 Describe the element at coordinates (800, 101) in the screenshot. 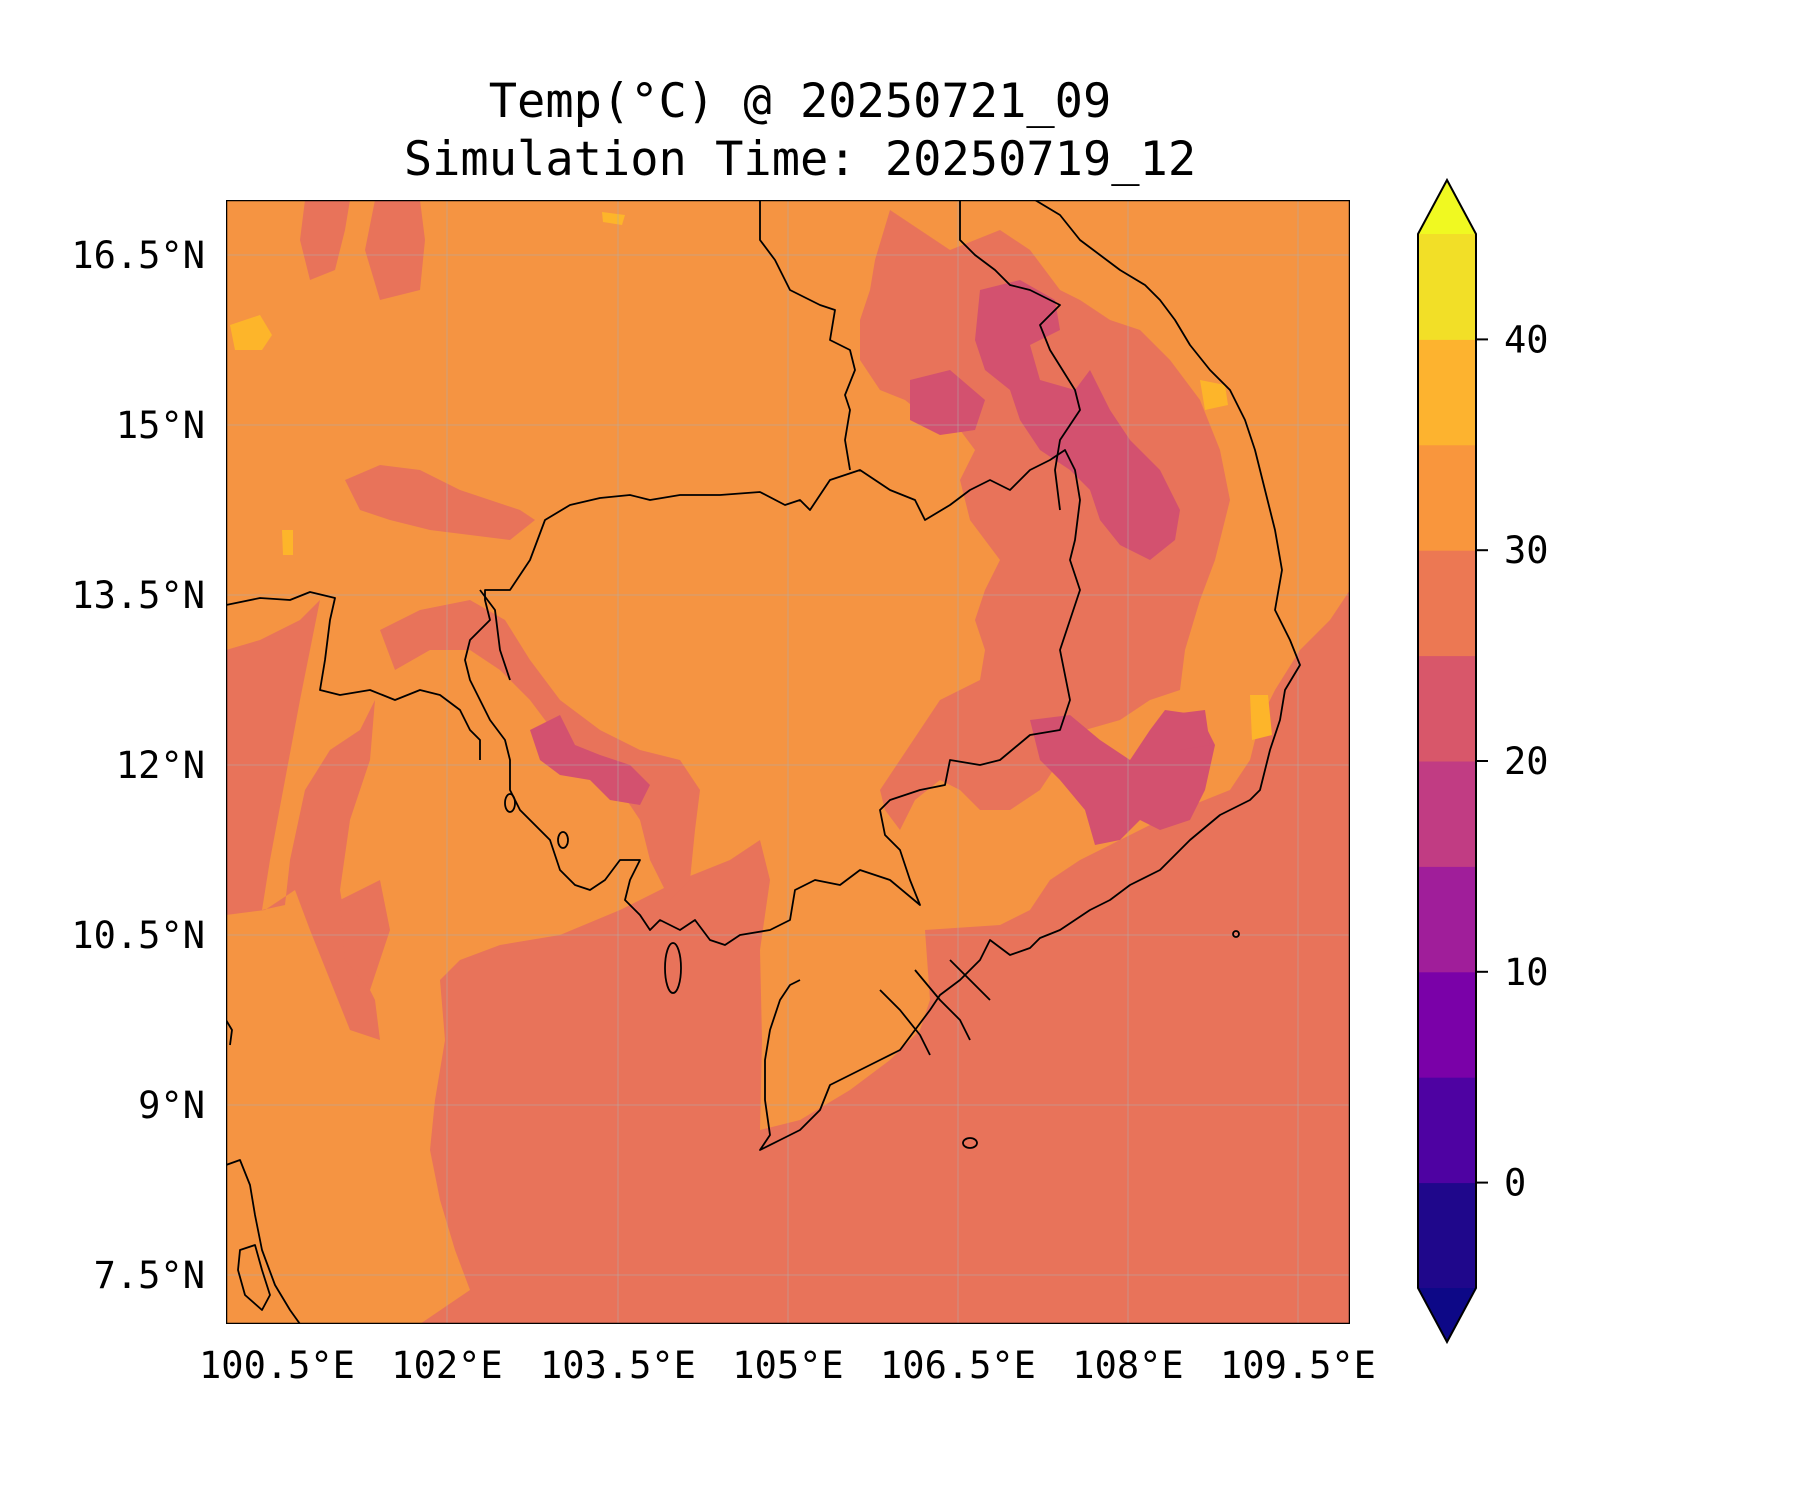

I see `map-title: Temp(°C) @ 20250721_09` at that location.